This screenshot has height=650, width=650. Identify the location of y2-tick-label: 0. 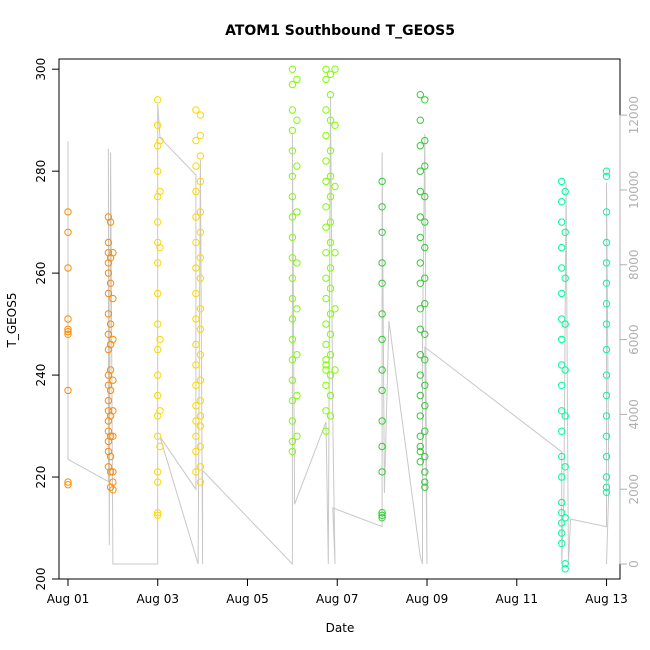
(634, 564).